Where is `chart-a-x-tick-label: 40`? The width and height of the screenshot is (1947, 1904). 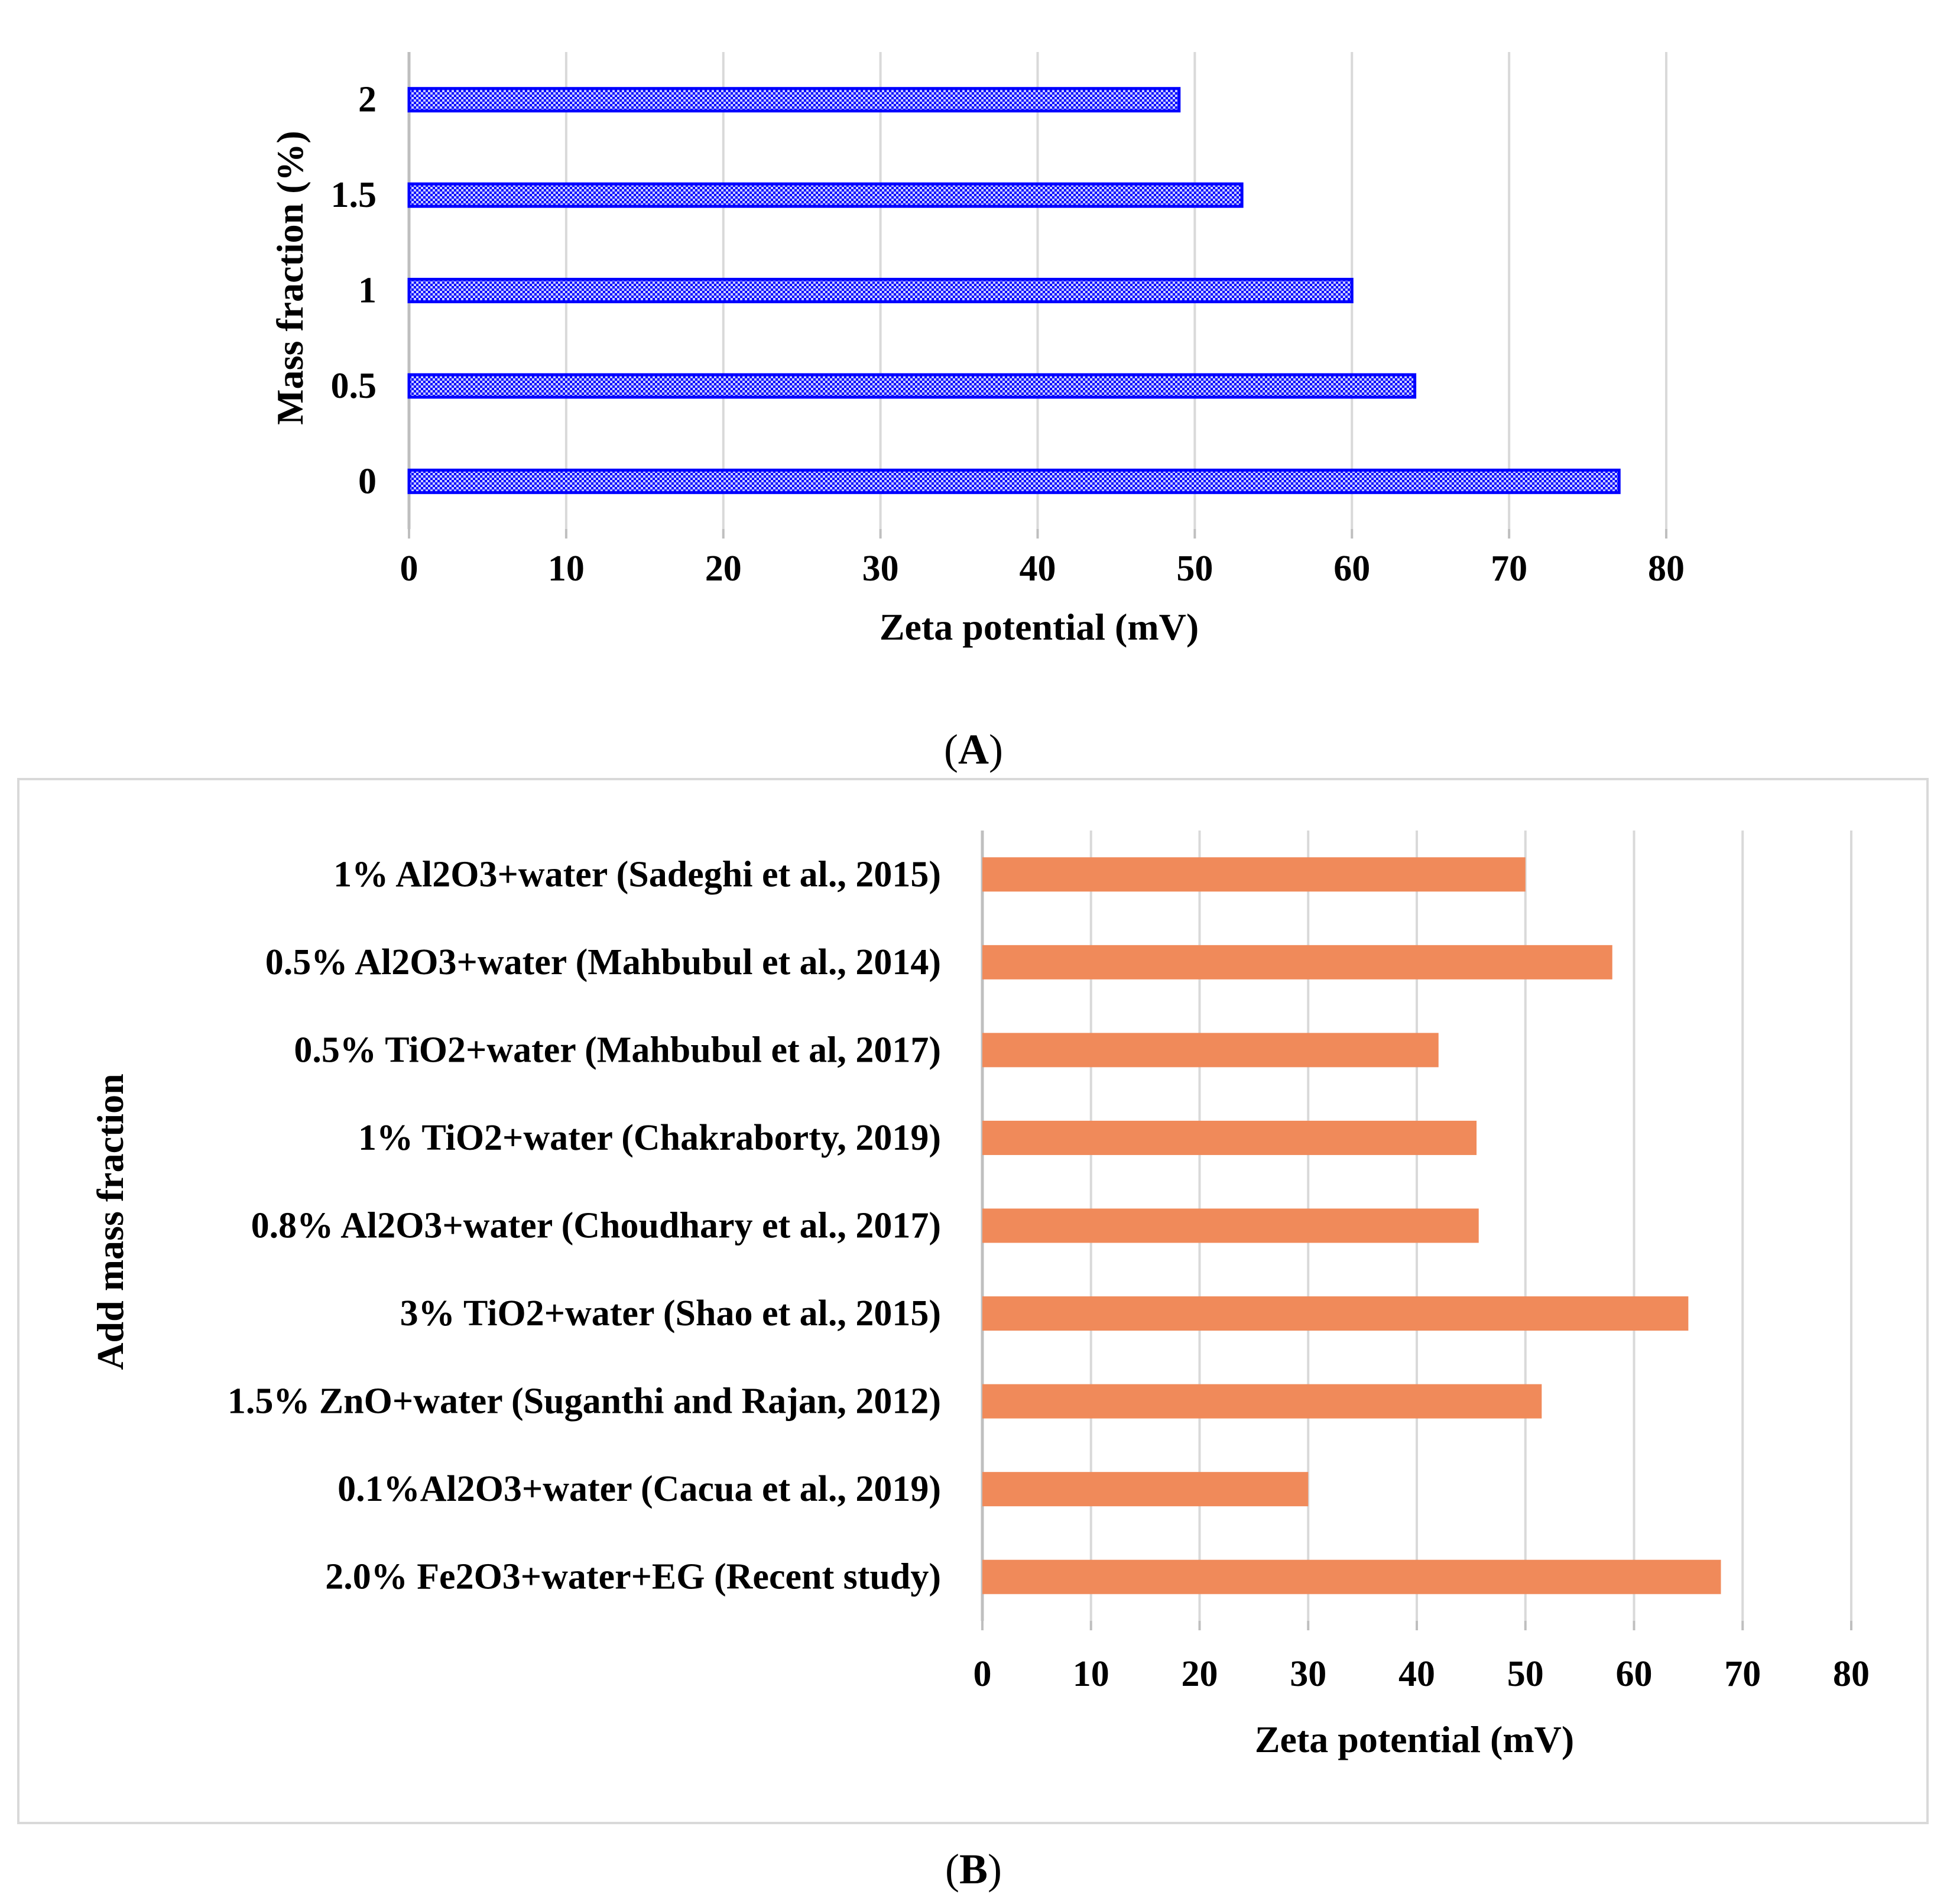
chart-a-x-tick-label: 40 is located at coordinates (1038, 569).